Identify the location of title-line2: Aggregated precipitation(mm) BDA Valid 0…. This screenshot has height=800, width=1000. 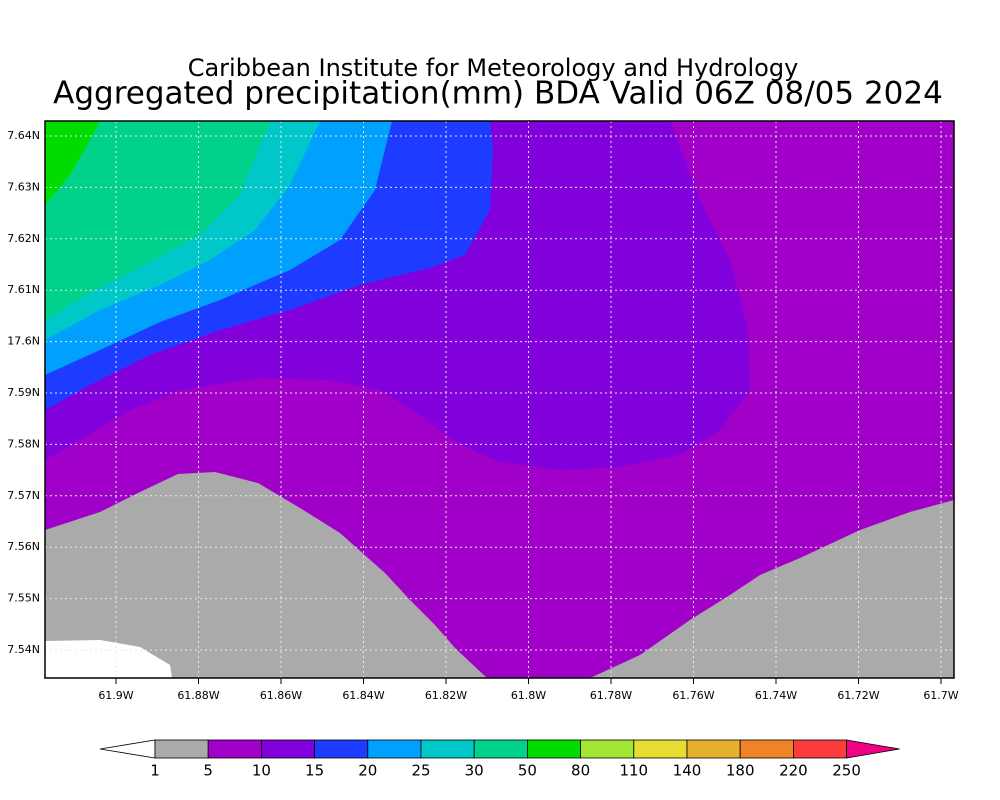
(498, 94).